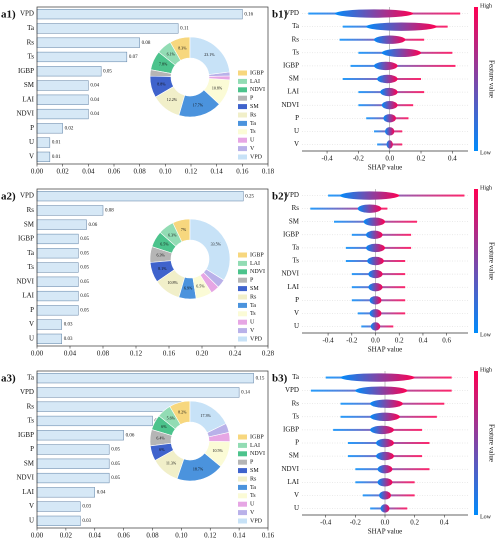 The width and height of the screenshot is (500, 548). Describe the element at coordinates (252, 141) in the screenshot. I see `legend-label: U` at that location.